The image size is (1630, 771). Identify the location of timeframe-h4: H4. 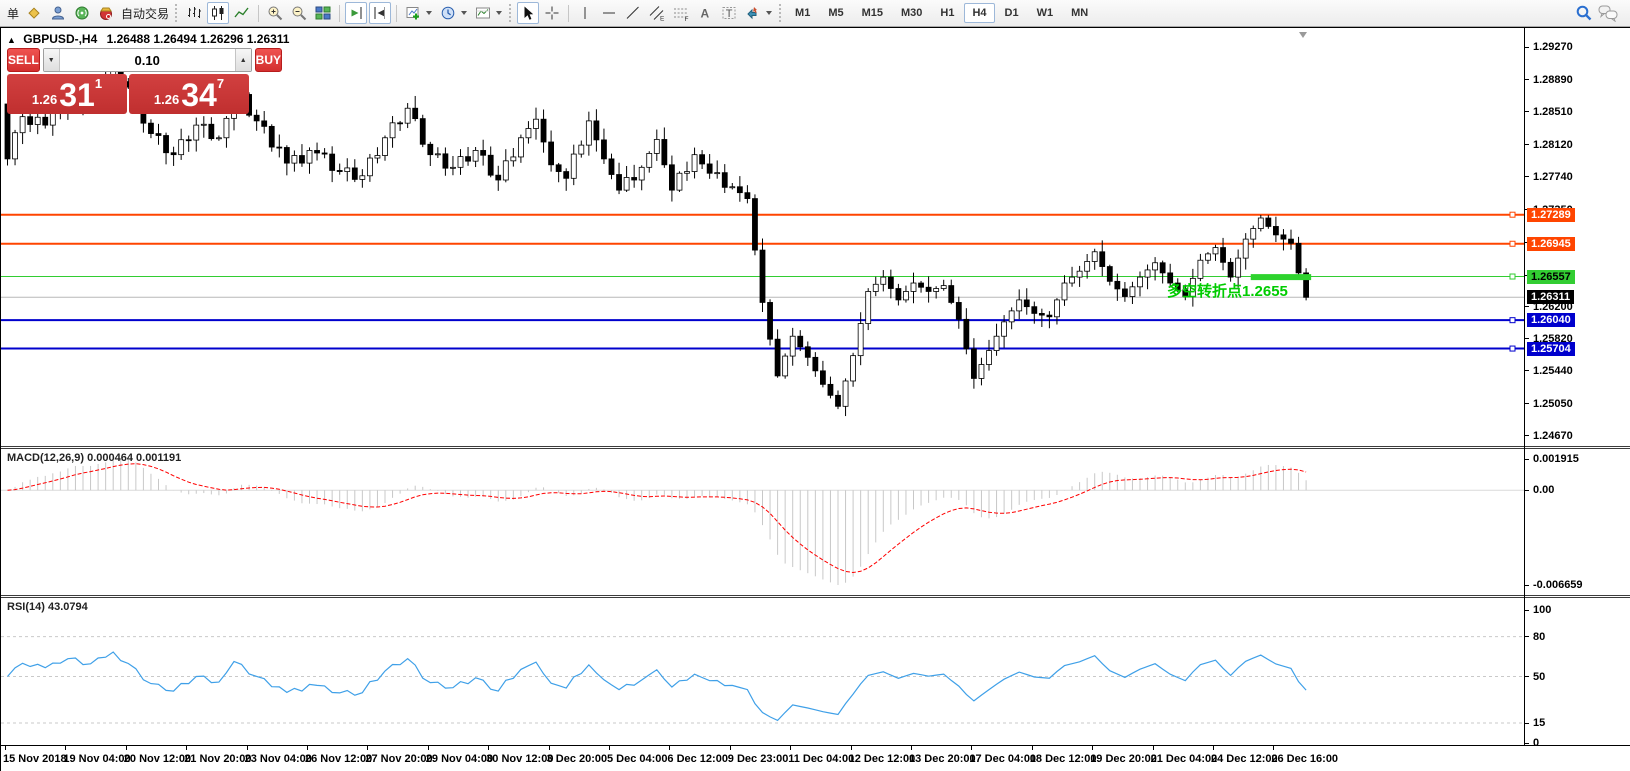
(979, 13).